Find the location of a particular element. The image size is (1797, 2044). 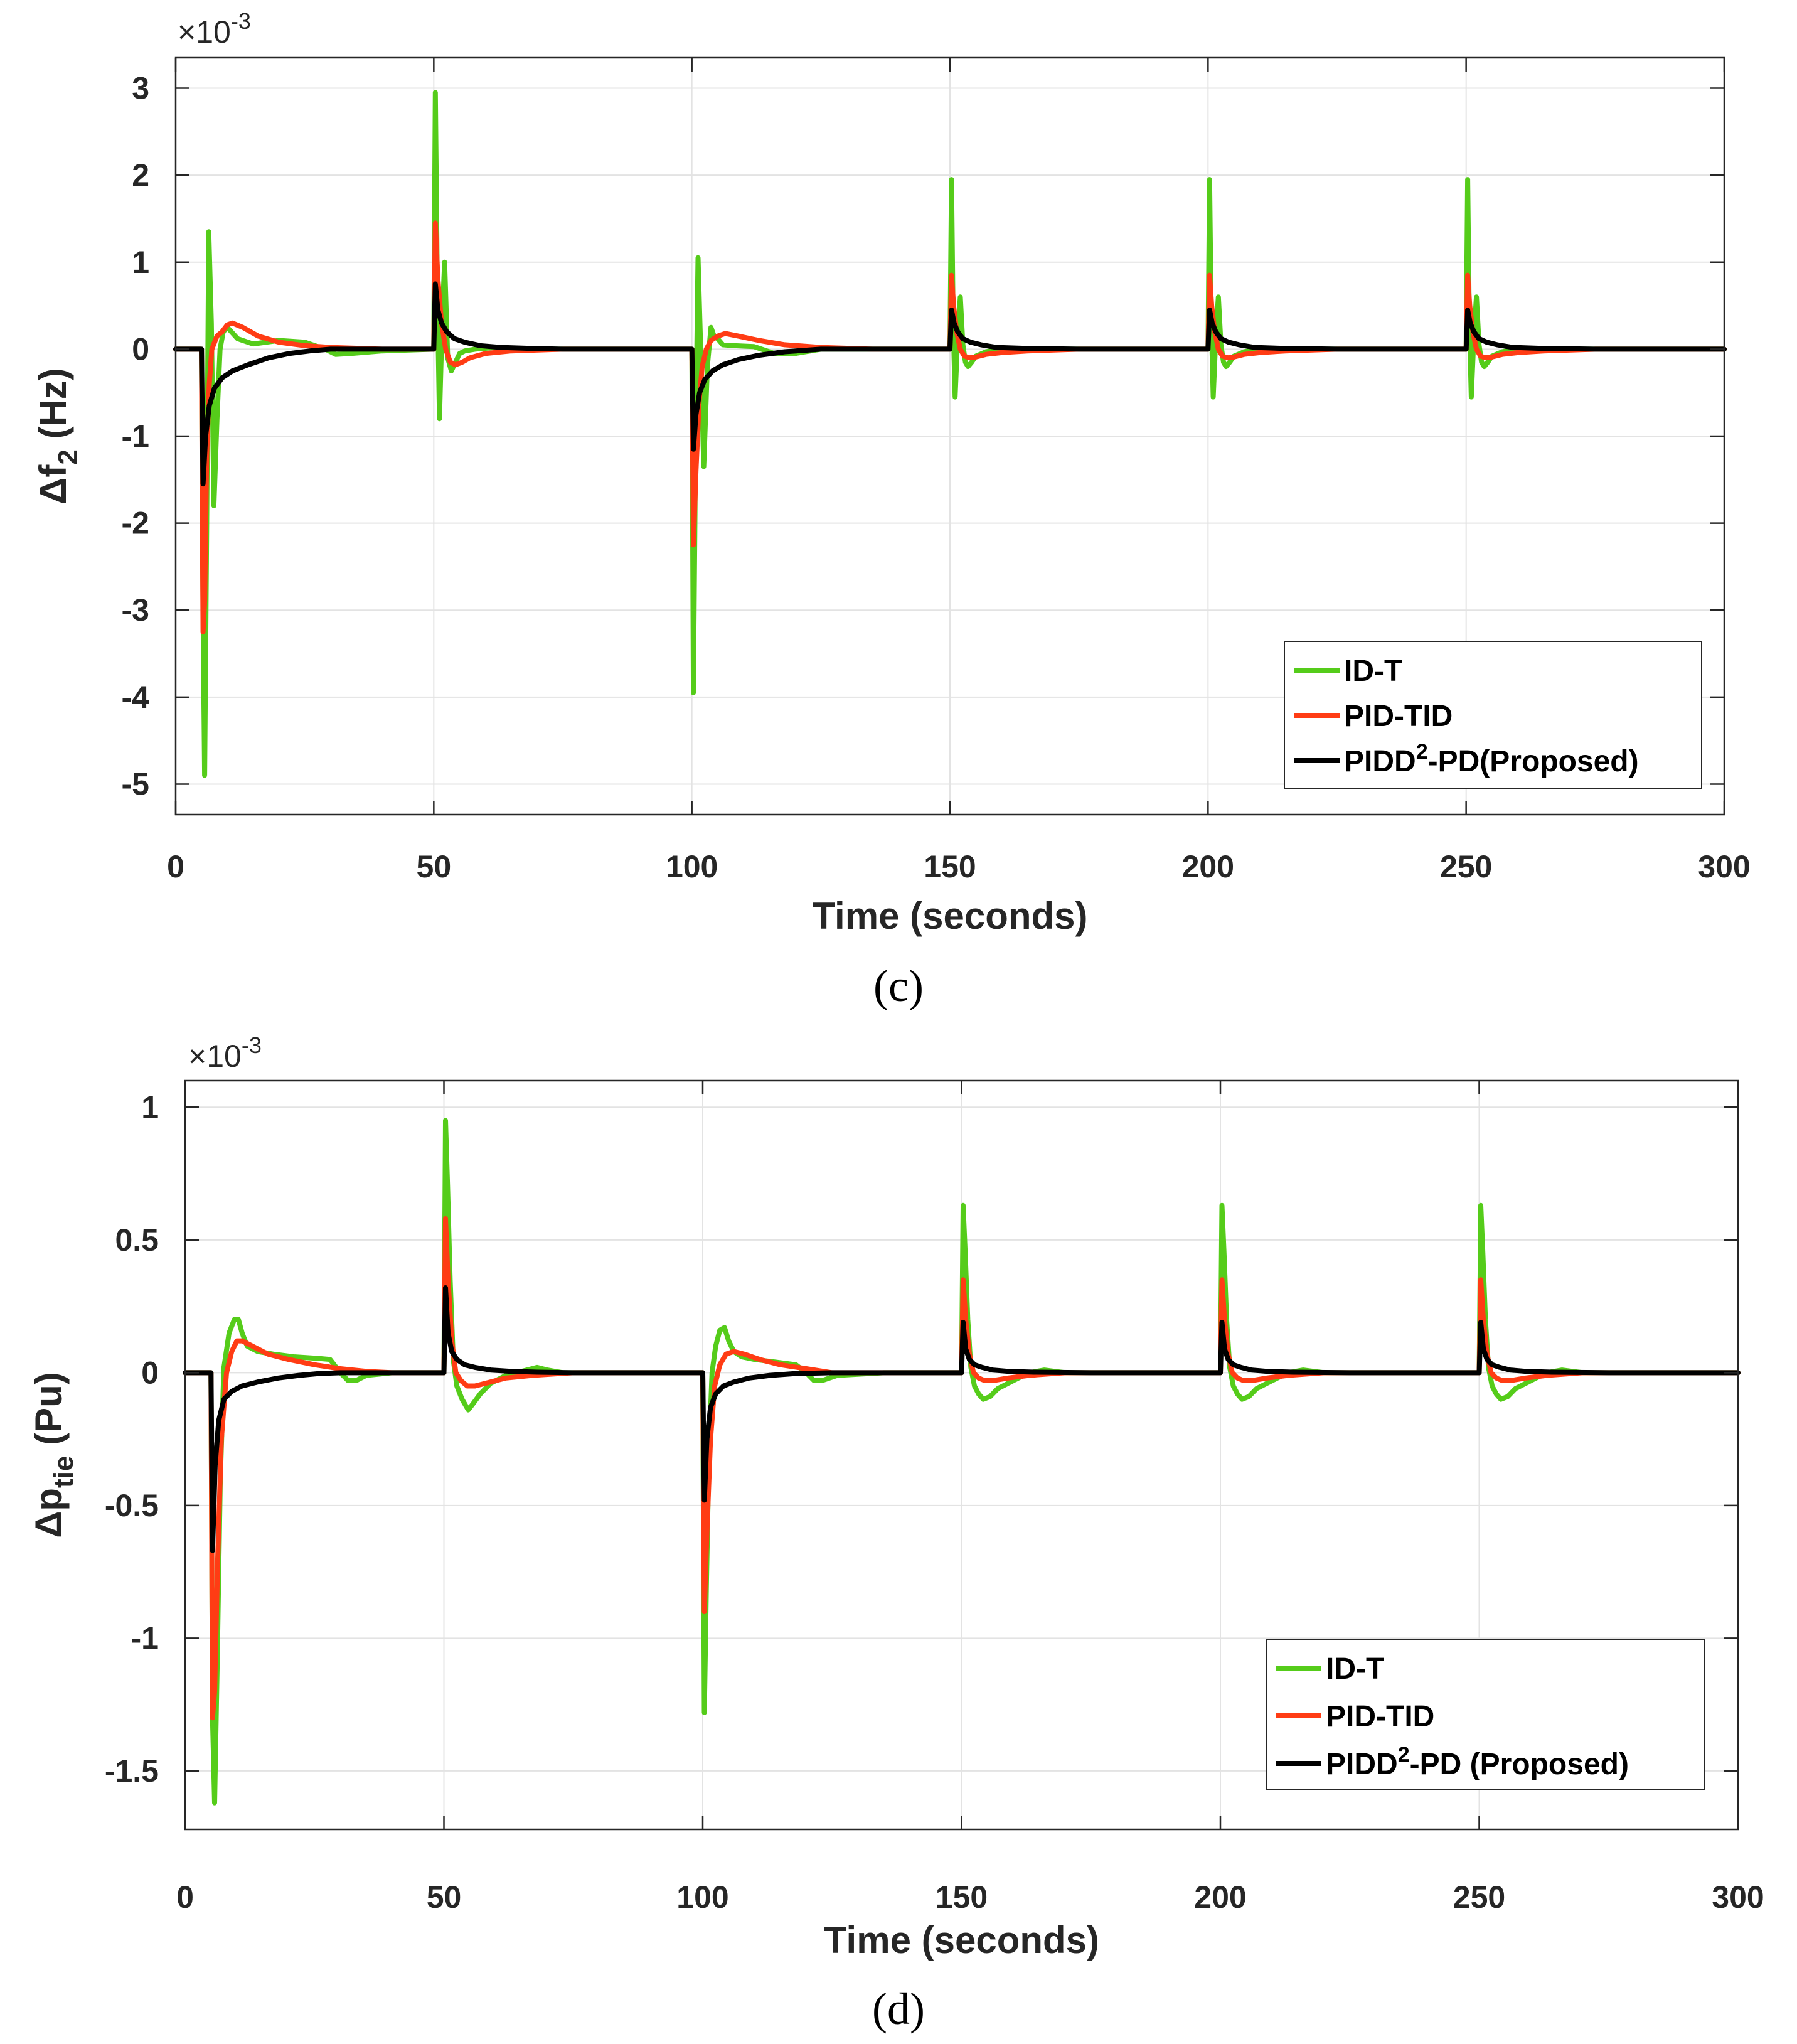

y-tick-label: -2 is located at coordinates (135, 524).